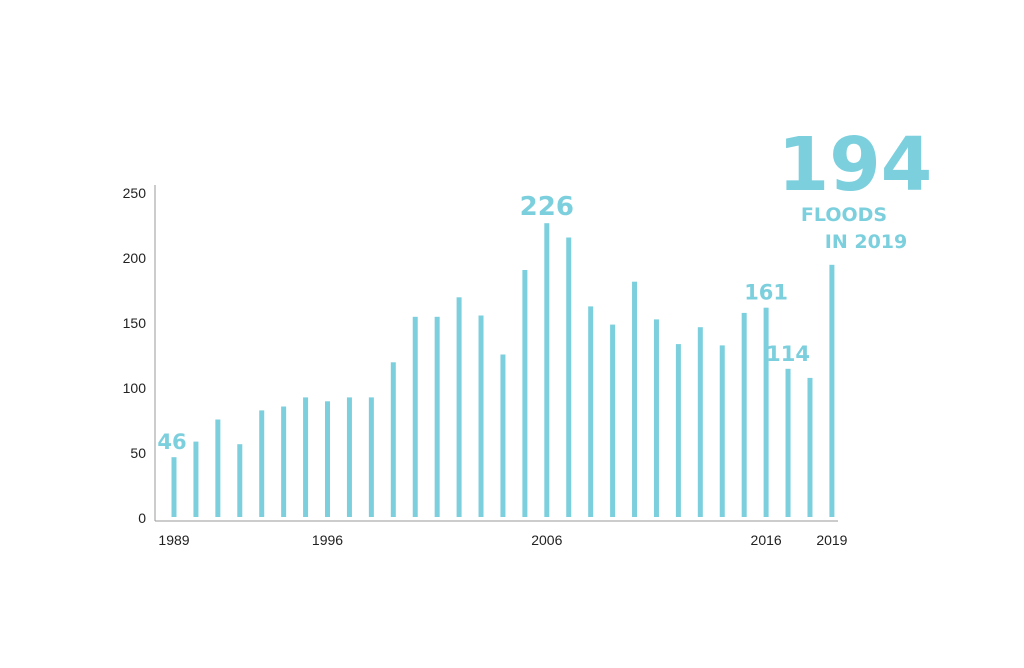  Describe the element at coordinates (546, 540) in the screenshot. I see `x-tick-label: 2006` at that location.